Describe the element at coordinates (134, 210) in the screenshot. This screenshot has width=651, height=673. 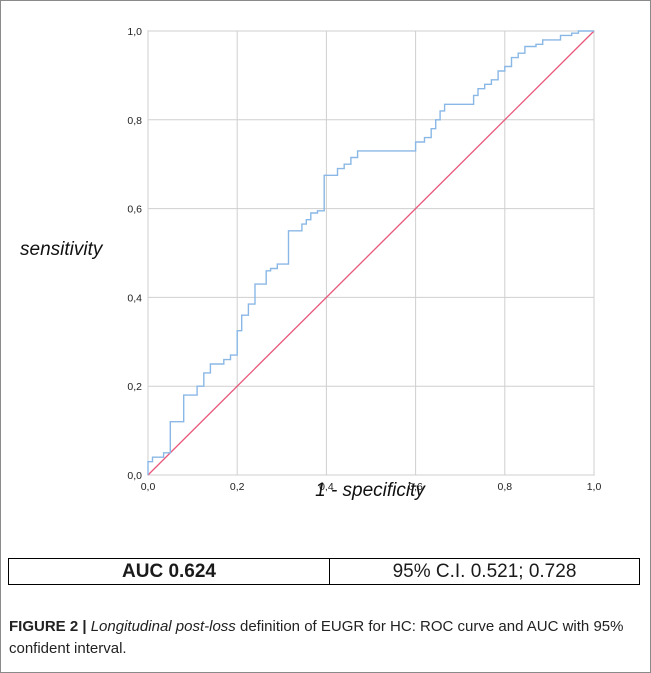
I see `y-tick-label: 0,6` at that location.